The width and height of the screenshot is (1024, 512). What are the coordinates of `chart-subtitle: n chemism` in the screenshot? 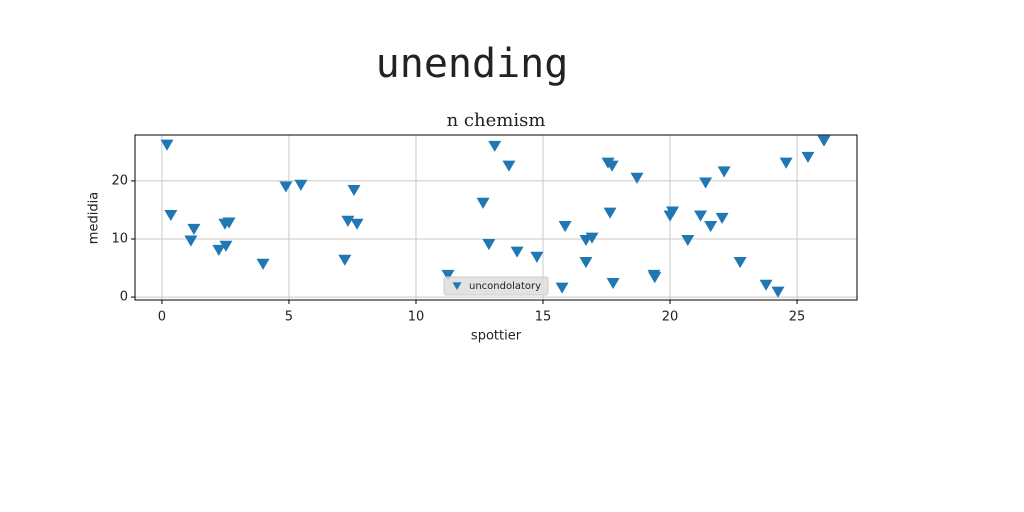 It's located at (496, 120).